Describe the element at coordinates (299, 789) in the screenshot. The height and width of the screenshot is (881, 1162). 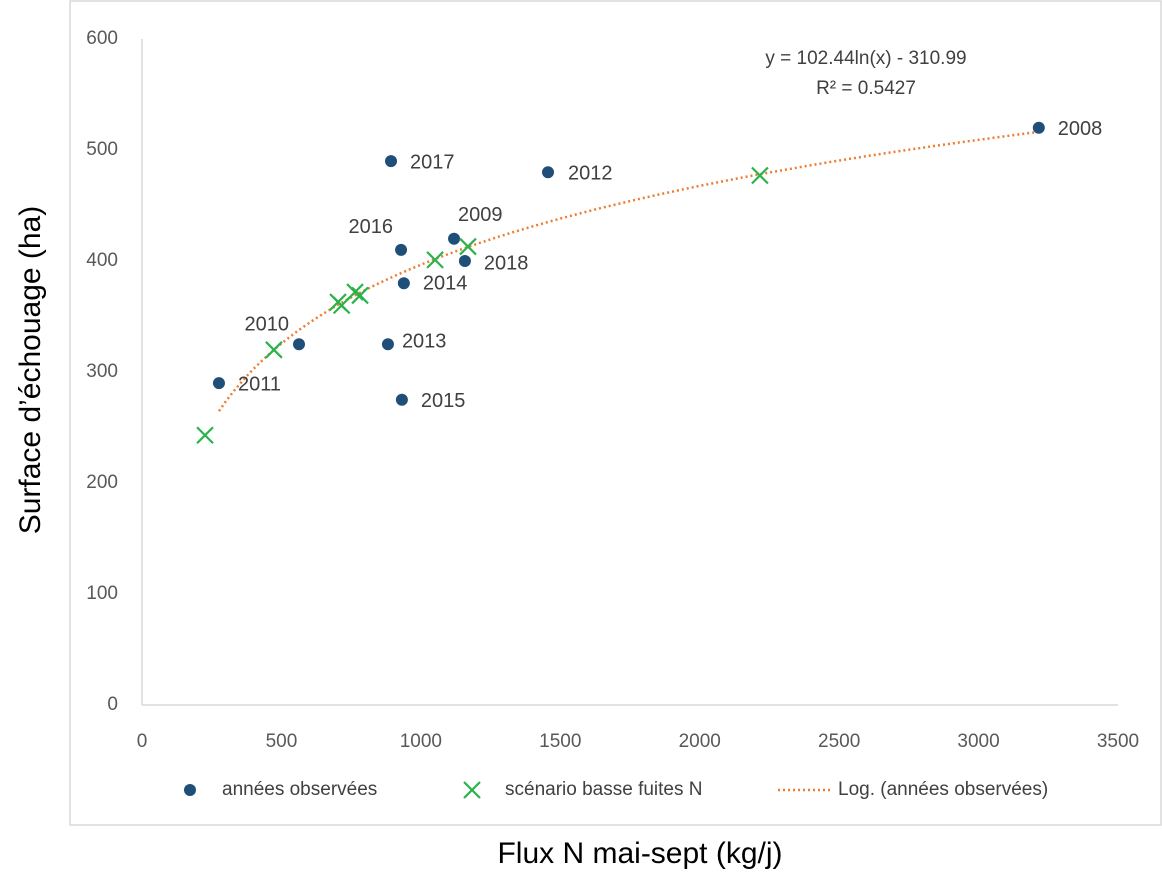
I see `legend-label: années observées` at that location.